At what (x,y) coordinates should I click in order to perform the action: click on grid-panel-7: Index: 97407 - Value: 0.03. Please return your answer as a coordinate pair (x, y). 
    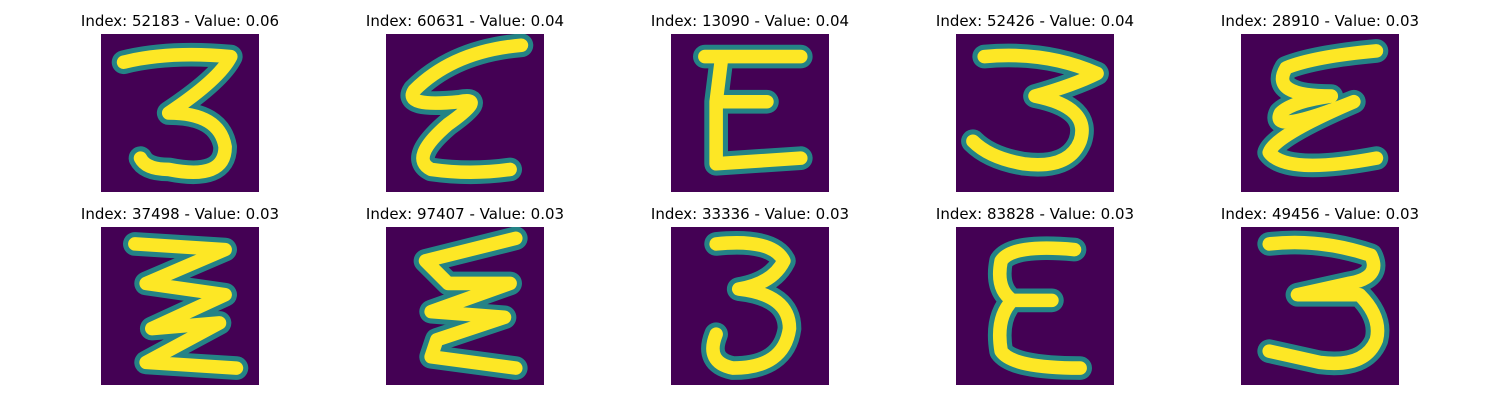
    Looking at the image, I should click on (465, 297).